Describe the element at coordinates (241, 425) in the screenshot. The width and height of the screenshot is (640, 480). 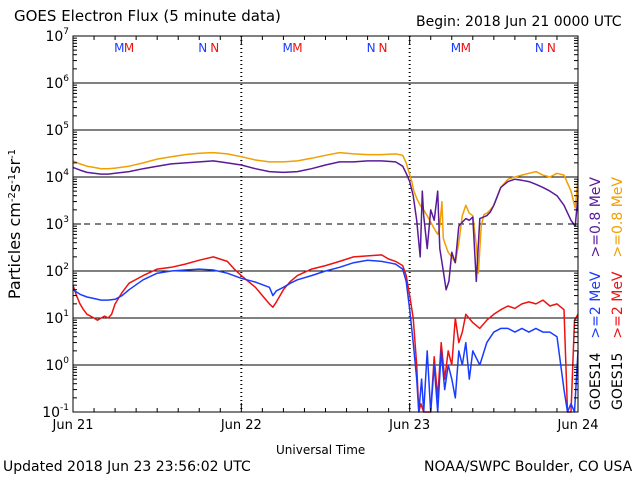
I see `x-tick-label: Jun 22` at that location.